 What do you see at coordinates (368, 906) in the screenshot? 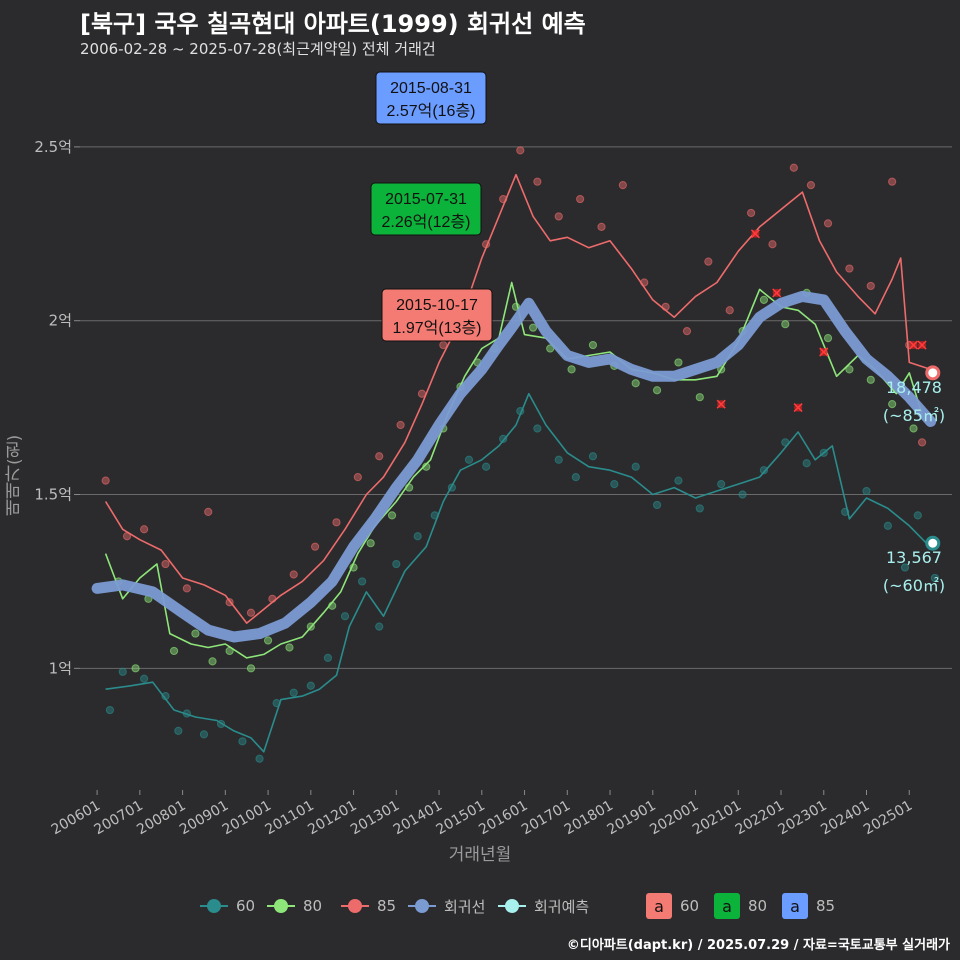
I see `legend-item-85: 85` at bounding box center [368, 906].